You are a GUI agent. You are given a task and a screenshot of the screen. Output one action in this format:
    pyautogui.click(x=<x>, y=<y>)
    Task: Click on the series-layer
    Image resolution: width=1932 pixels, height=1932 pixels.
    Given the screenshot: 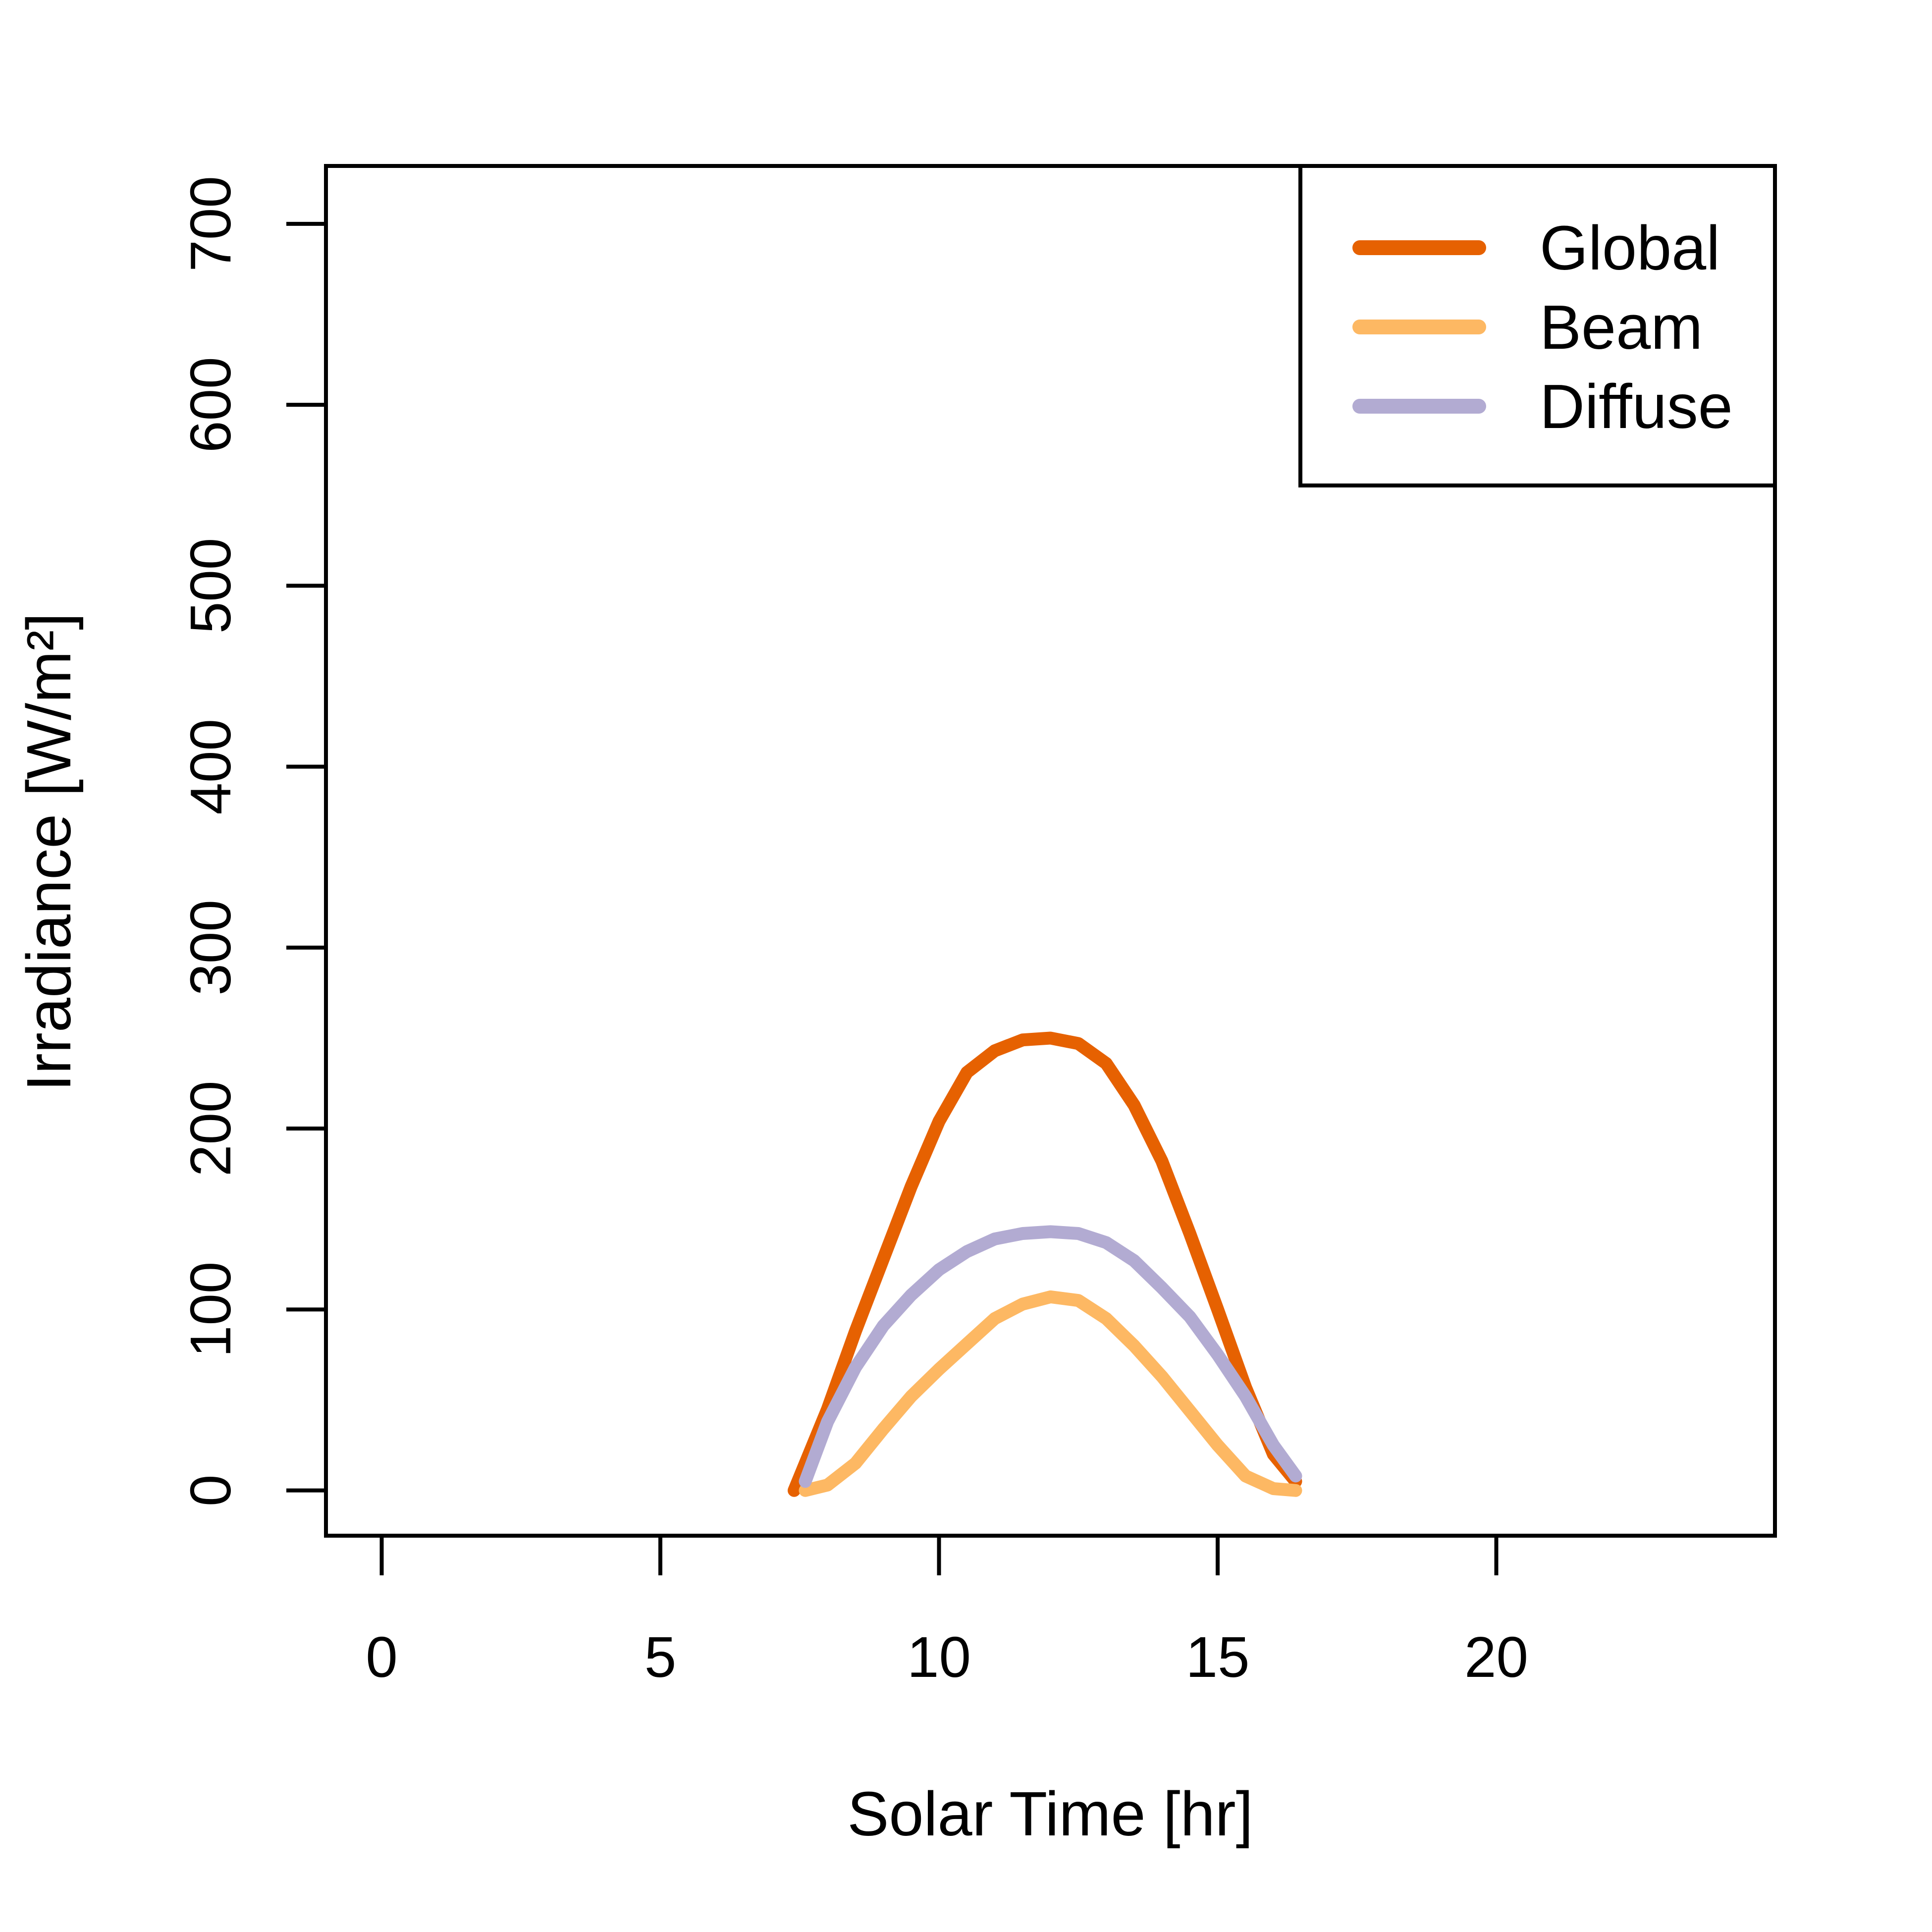 What is the action you would take?
    pyautogui.click(x=1045, y=1264)
    